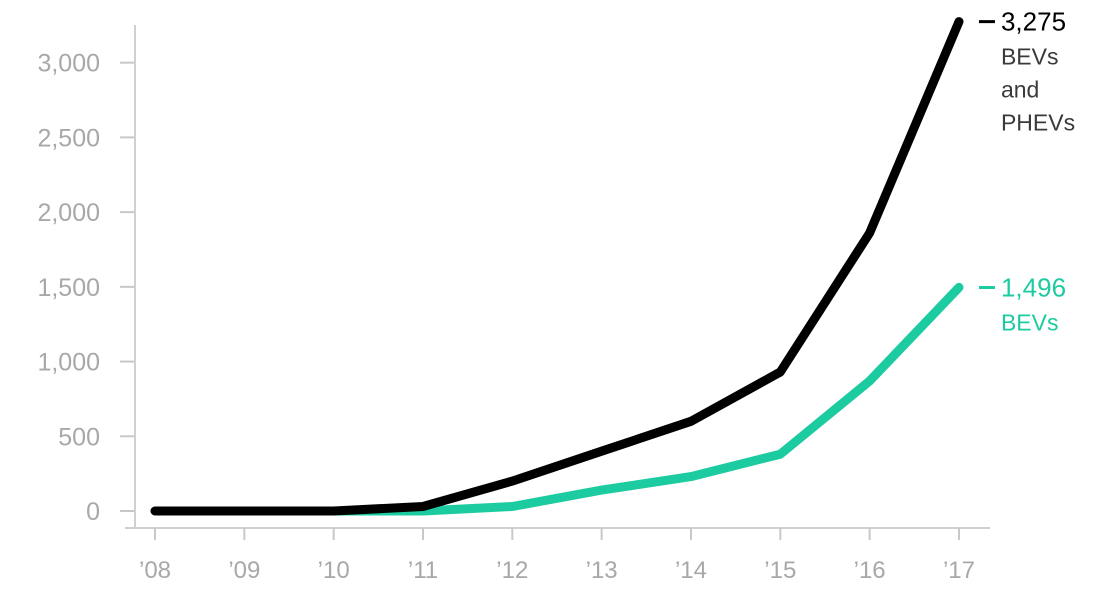 The image size is (1097, 592). Describe the element at coordinates (1033, 287) in the screenshot. I see `end-value-label: 1,496` at that location.